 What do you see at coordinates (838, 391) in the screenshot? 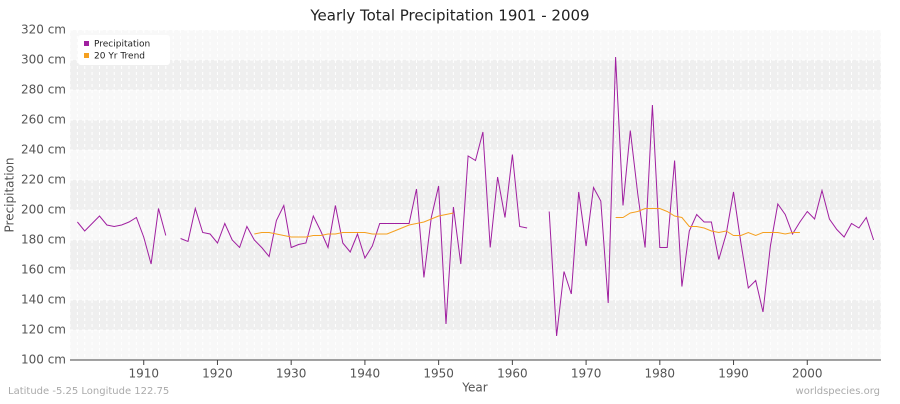
I see `footer-right: worldspecies.org` at bounding box center [838, 391].